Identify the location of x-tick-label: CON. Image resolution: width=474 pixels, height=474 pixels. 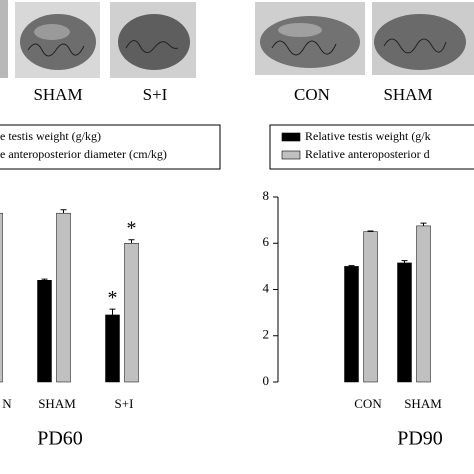
(368, 403).